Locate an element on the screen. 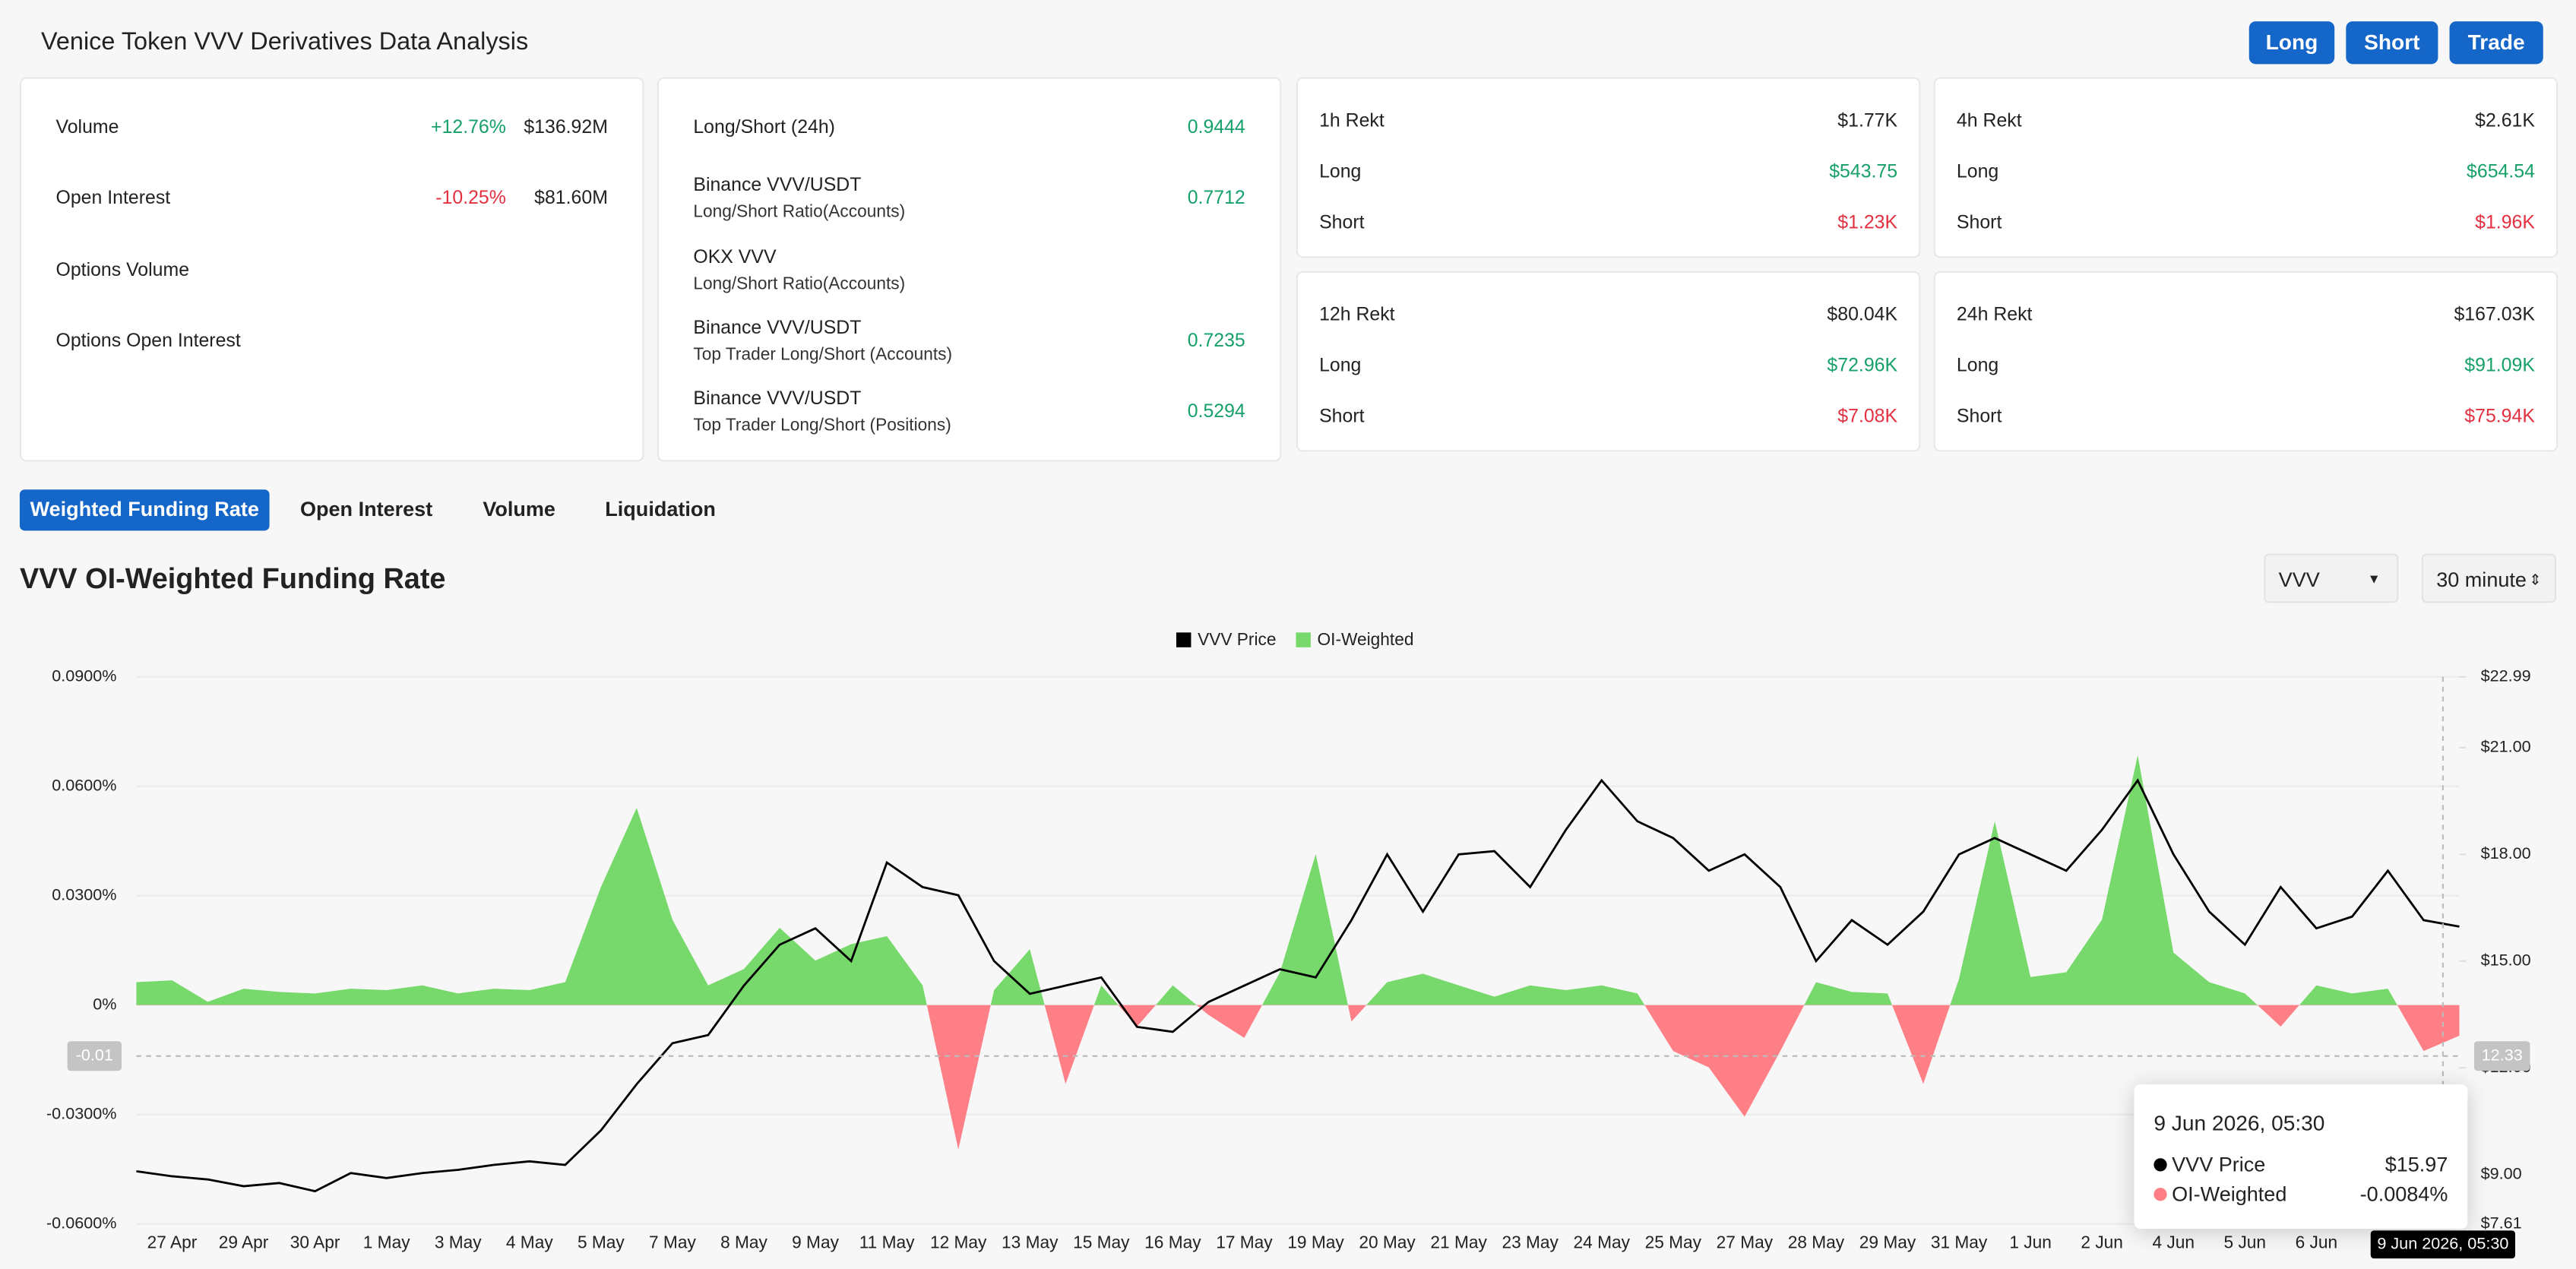 The height and width of the screenshot is (1269, 2576). x-tick-label: 8 May is located at coordinates (743, 1242).